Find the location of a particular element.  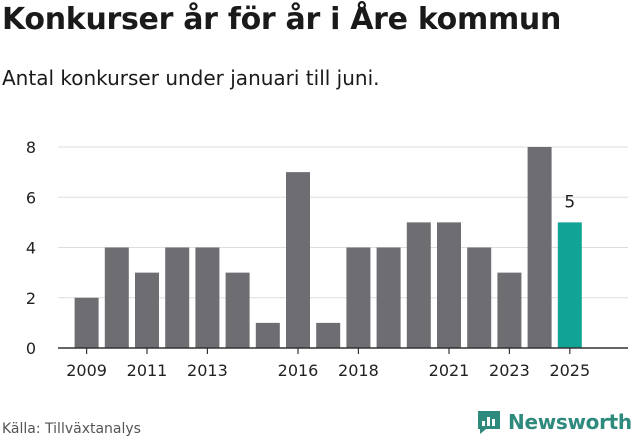

bar-2025 is located at coordinates (569, 285).